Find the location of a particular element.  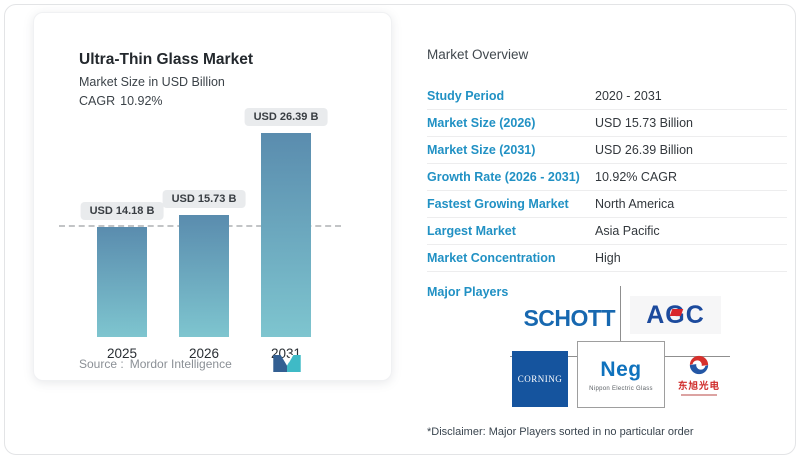

source-row: Source : Mordor Intelligence is located at coordinates (225, 363).